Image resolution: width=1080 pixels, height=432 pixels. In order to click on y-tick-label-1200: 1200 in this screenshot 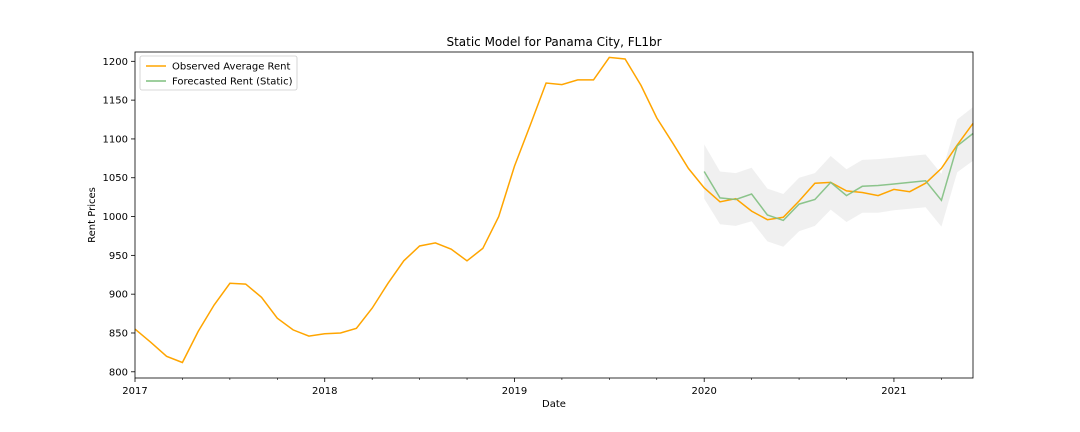, I will do `click(115, 62)`.